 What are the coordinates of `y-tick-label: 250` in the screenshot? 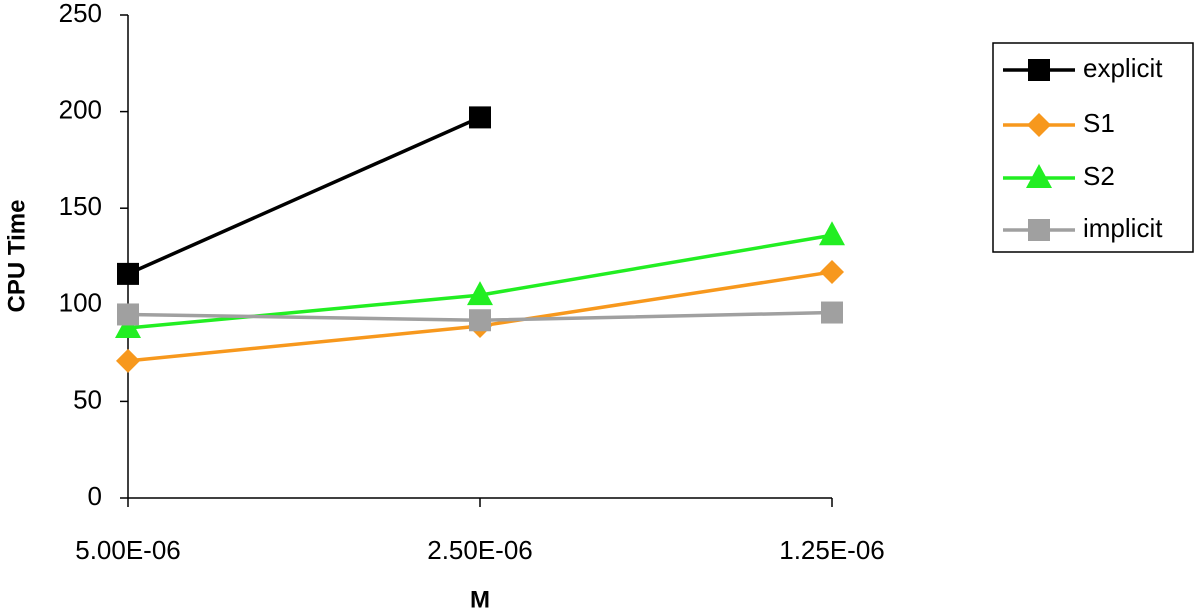 It's located at (80, 14).